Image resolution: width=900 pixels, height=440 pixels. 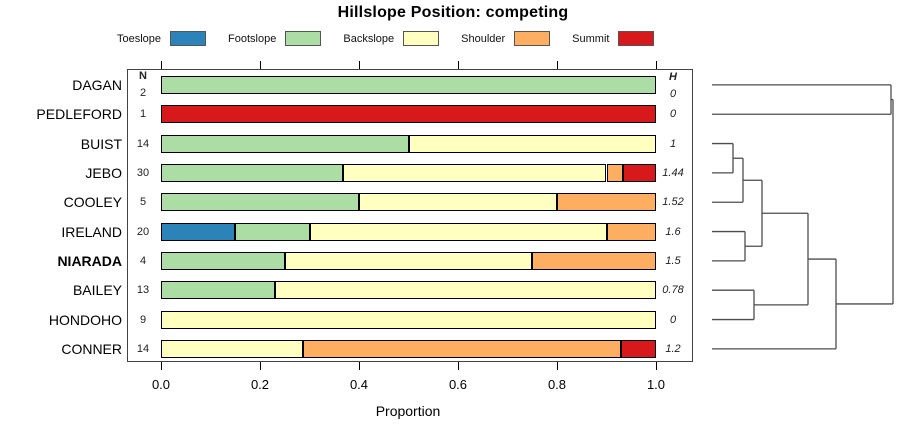 What do you see at coordinates (79, 114) in the screenshot?
I see `row-label-pedleford: PEDLEFORD` at bounding box center [79, 114].